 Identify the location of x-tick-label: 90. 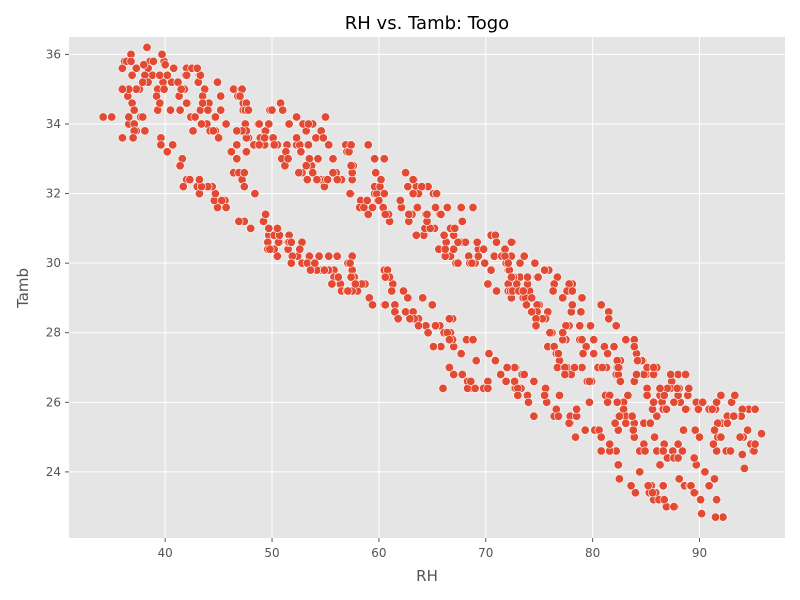
(699, 553).